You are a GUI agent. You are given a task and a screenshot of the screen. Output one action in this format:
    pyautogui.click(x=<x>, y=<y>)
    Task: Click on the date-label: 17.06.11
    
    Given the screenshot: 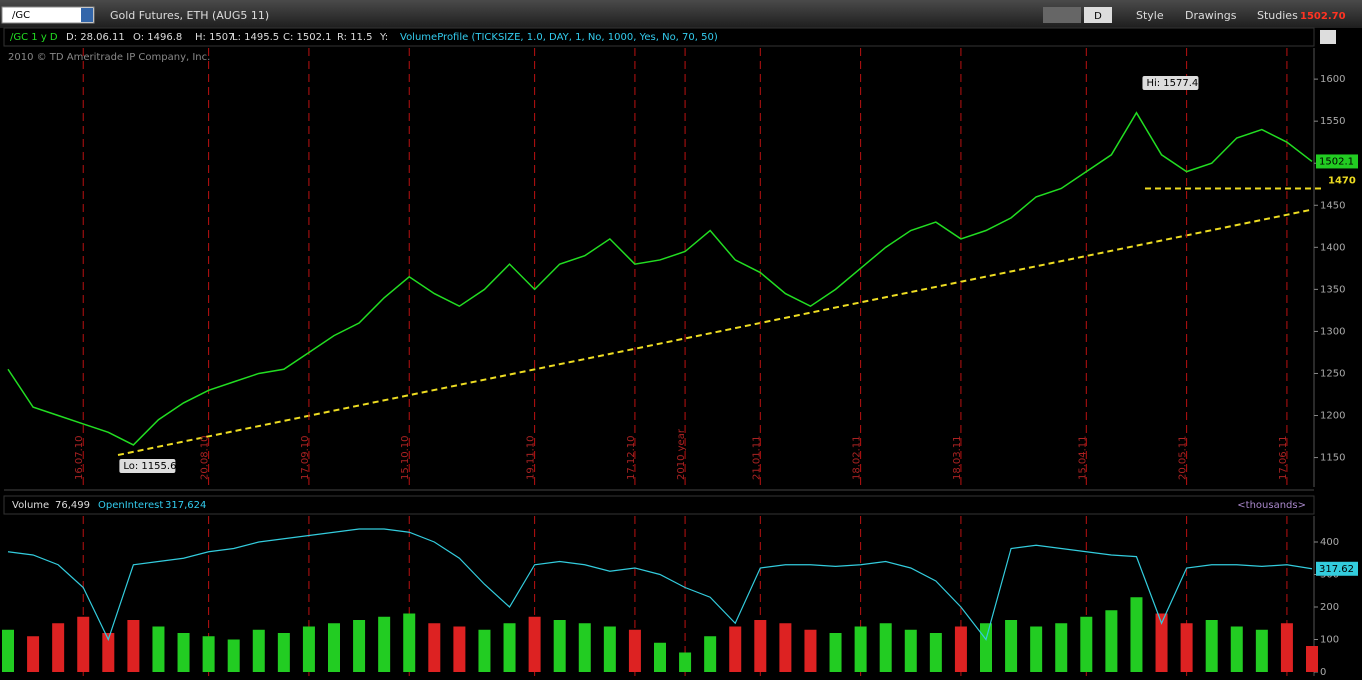 What is the action you would take?
    pyautogui.click(x=1283, y=457)
    